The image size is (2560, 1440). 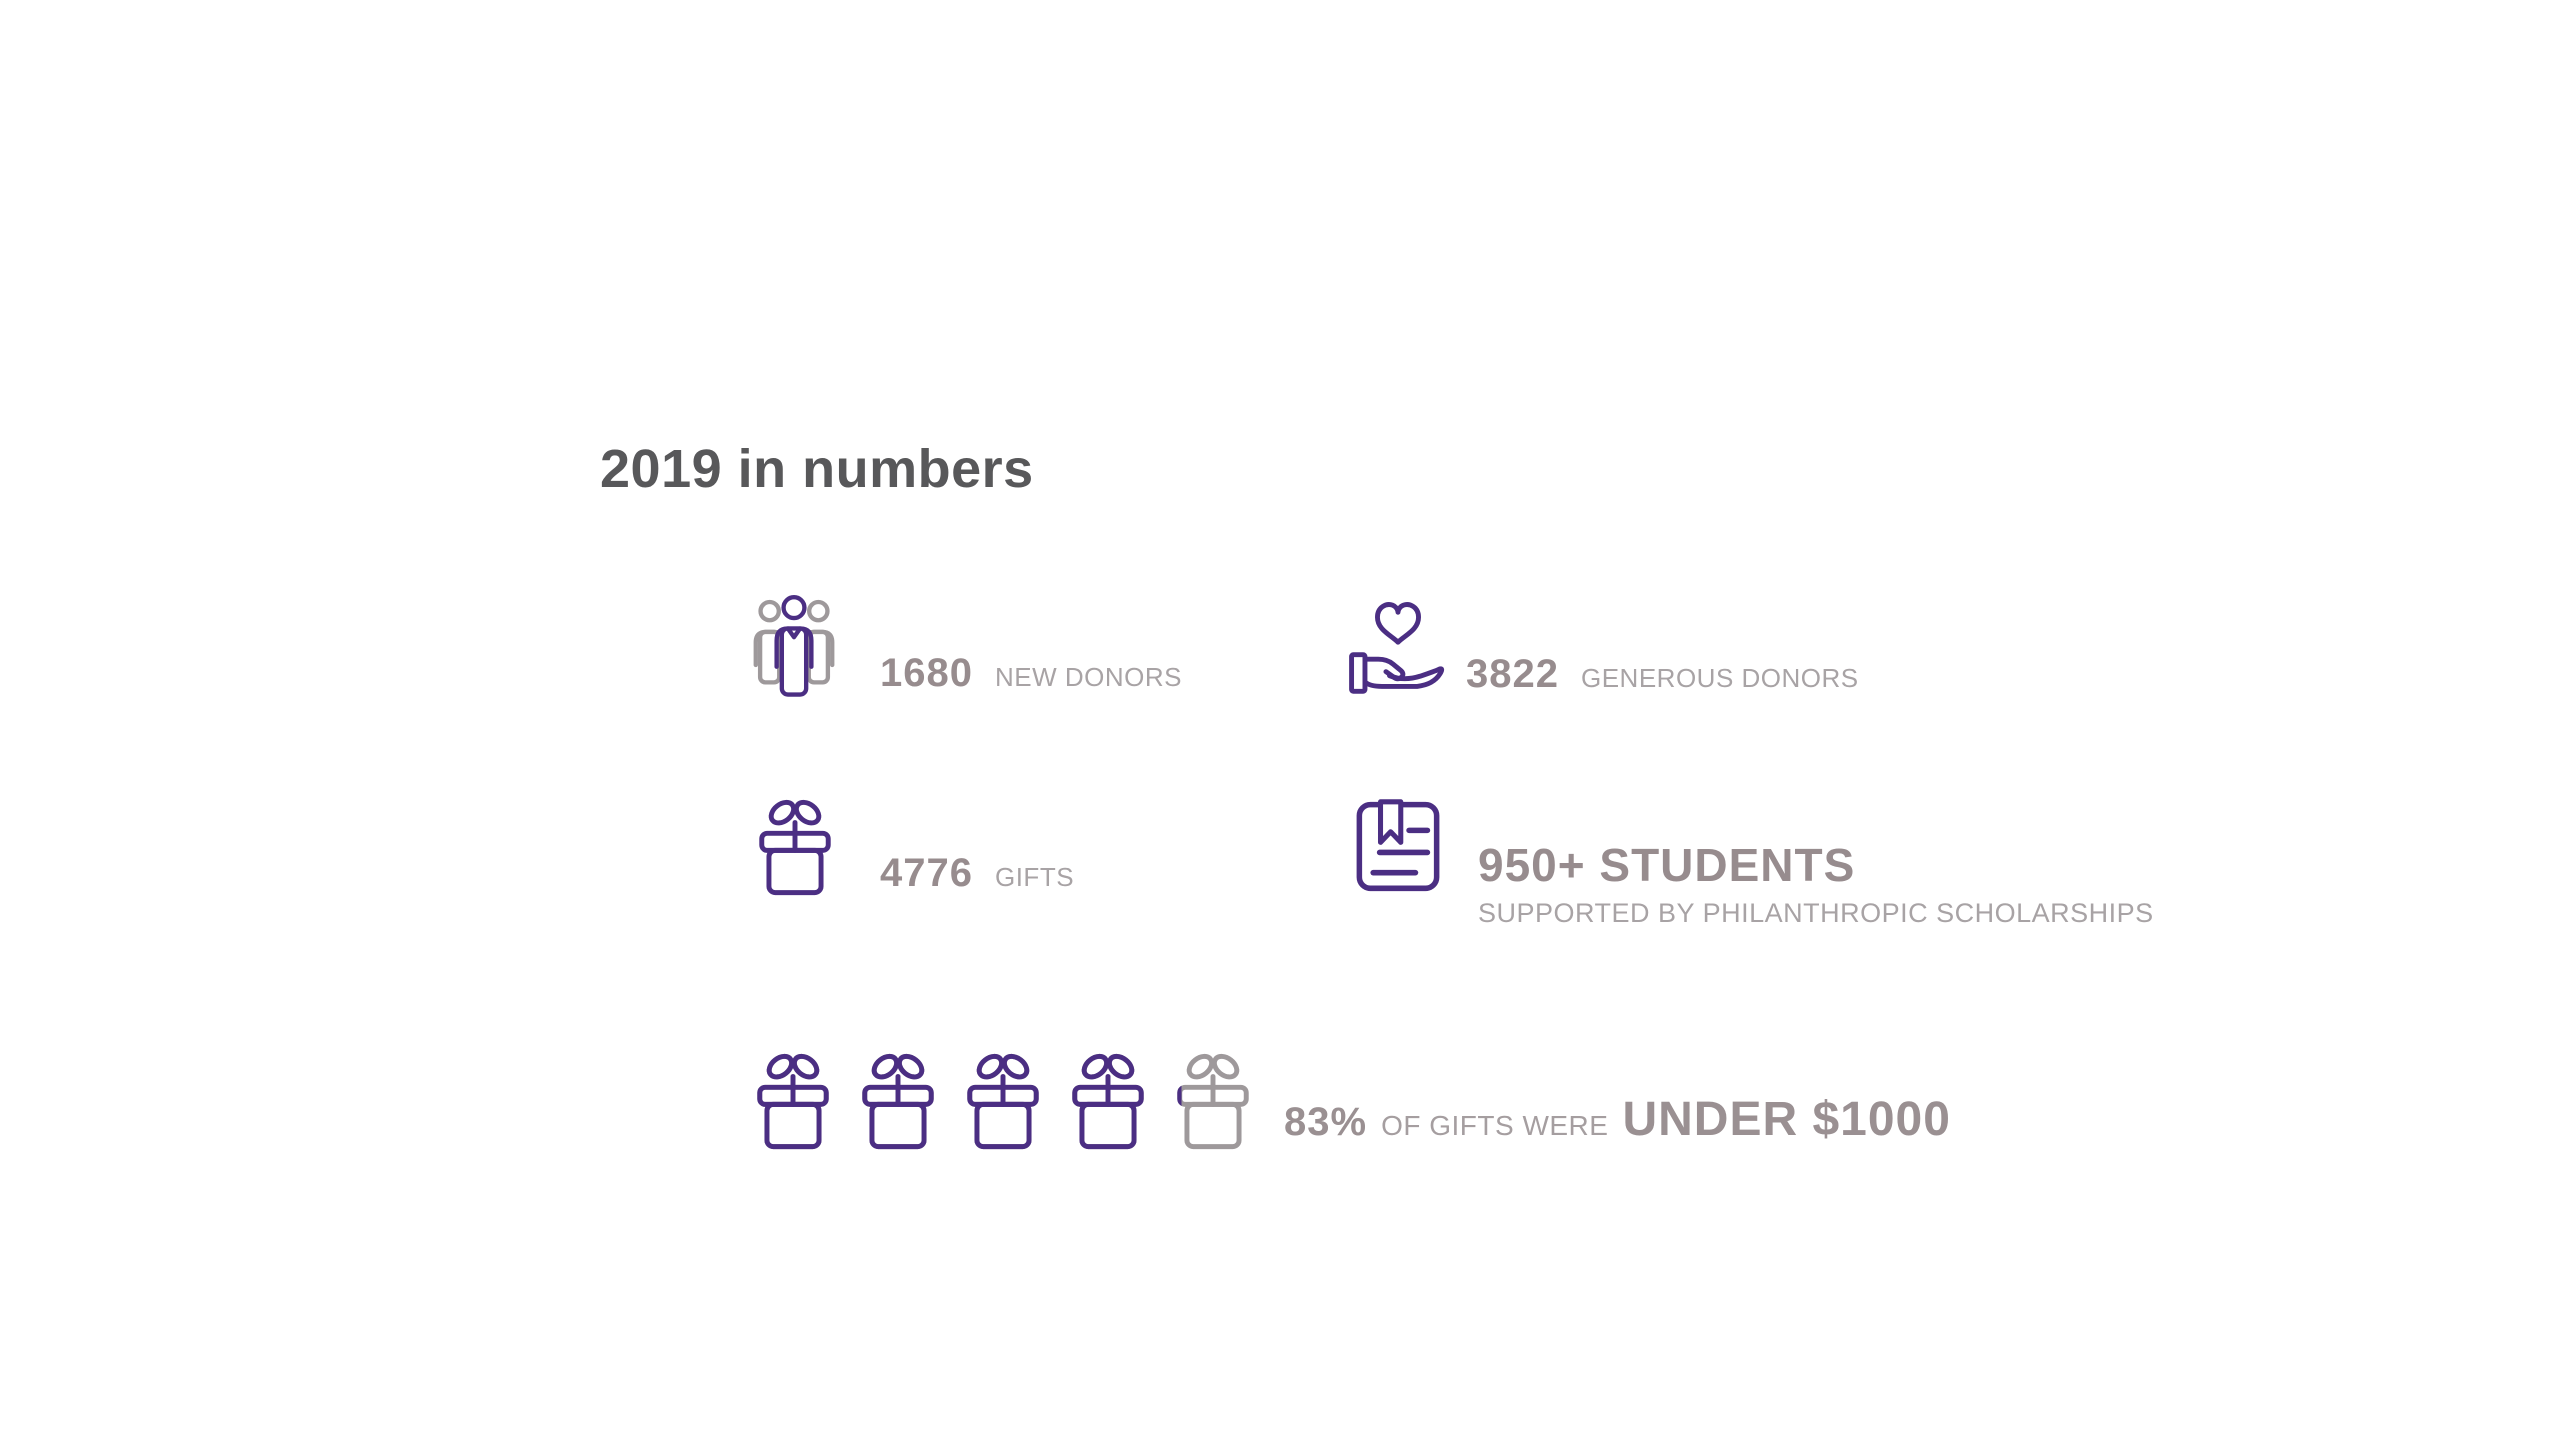 I want to click on gift-percent-highlight: UNDER $1000, so click(x=1786, y=1119).